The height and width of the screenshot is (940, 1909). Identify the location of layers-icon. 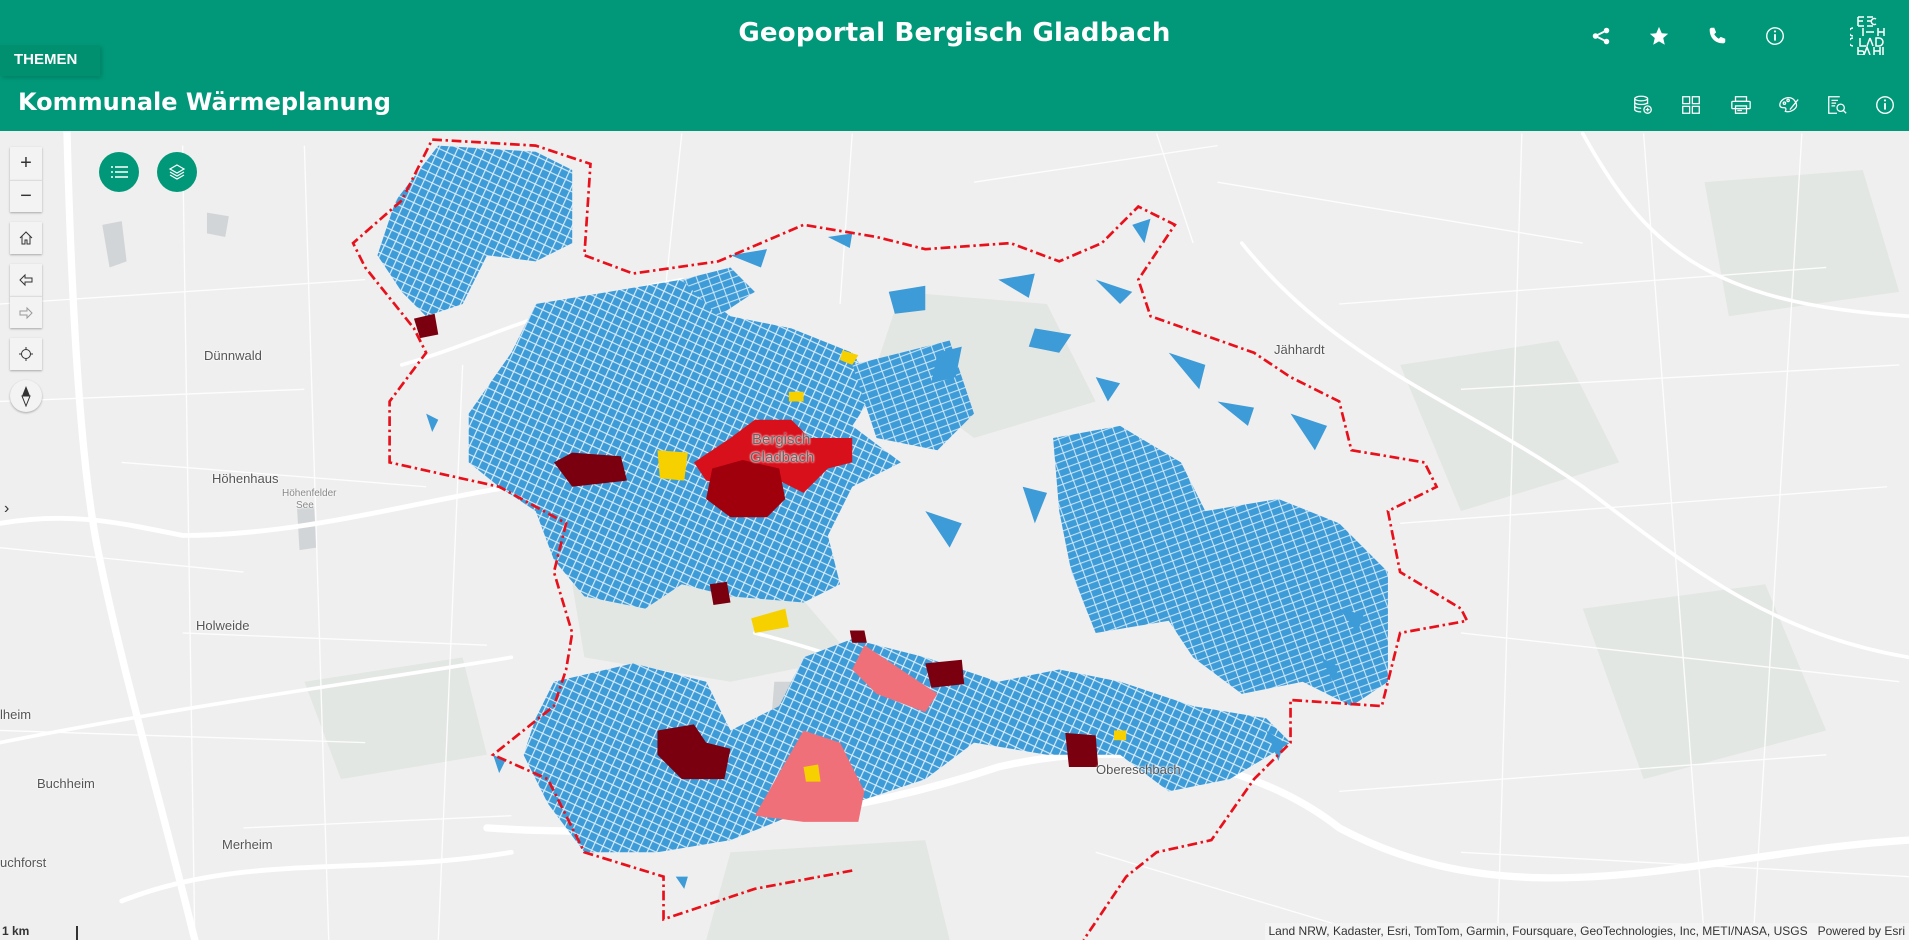
(177, 172).